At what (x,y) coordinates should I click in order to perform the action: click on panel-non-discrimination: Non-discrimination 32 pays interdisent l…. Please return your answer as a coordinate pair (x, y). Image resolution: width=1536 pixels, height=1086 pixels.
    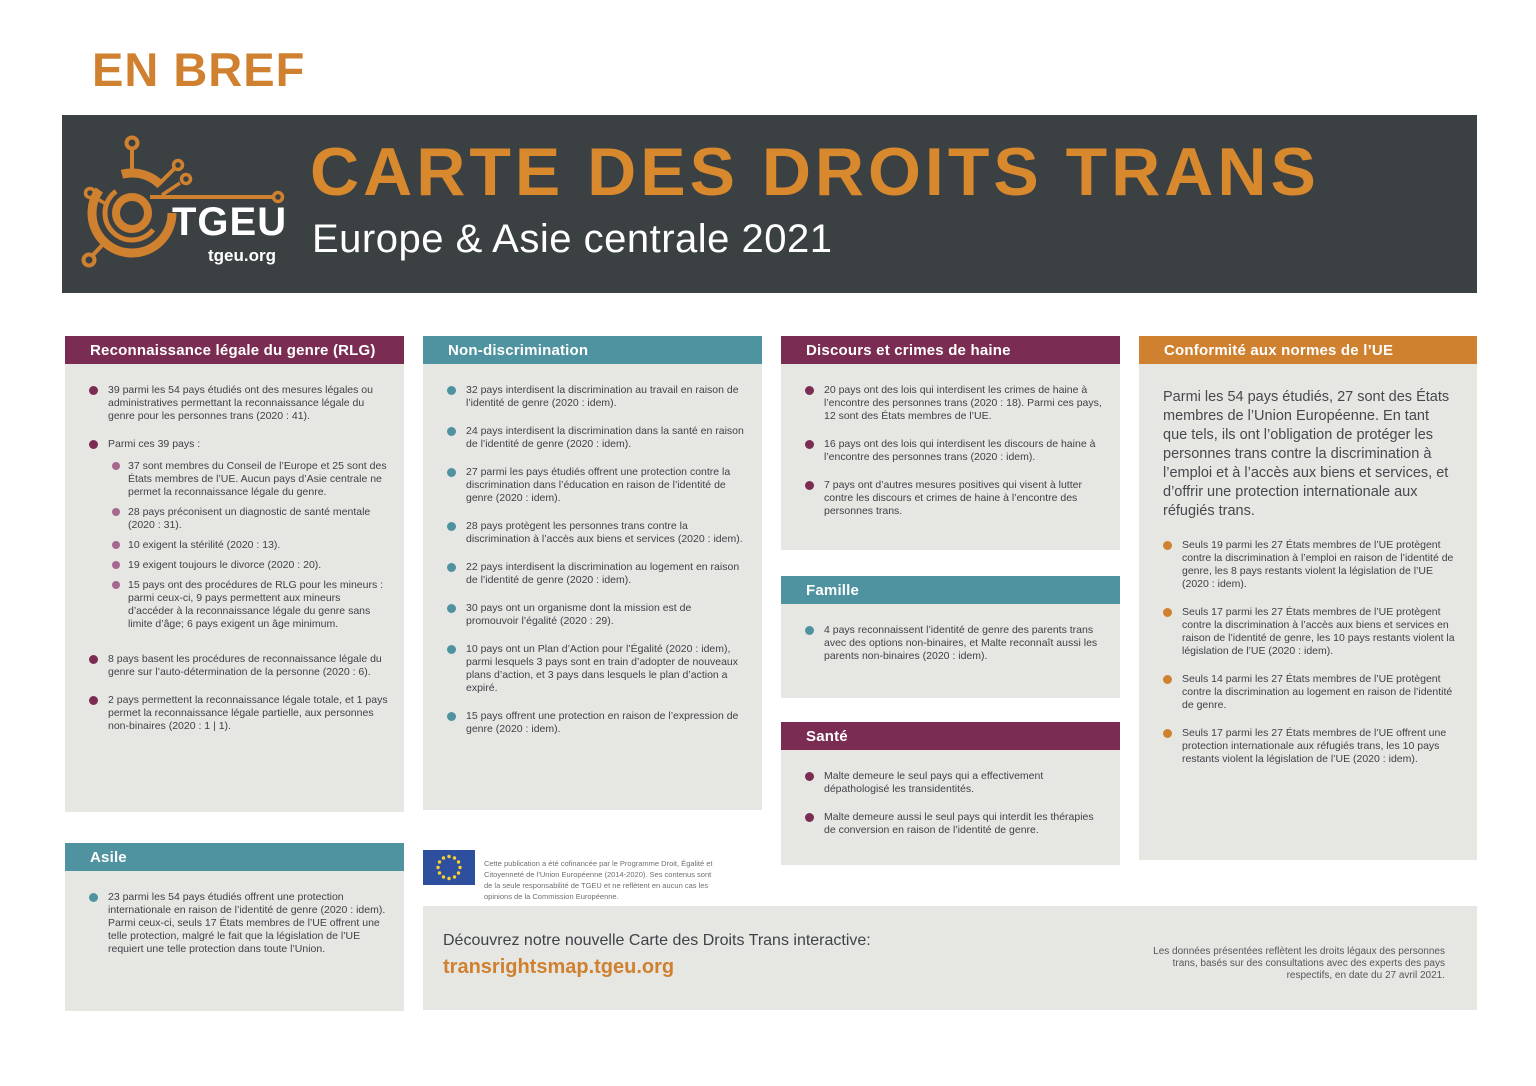
    Looking at the image, I should click on (592, 573).